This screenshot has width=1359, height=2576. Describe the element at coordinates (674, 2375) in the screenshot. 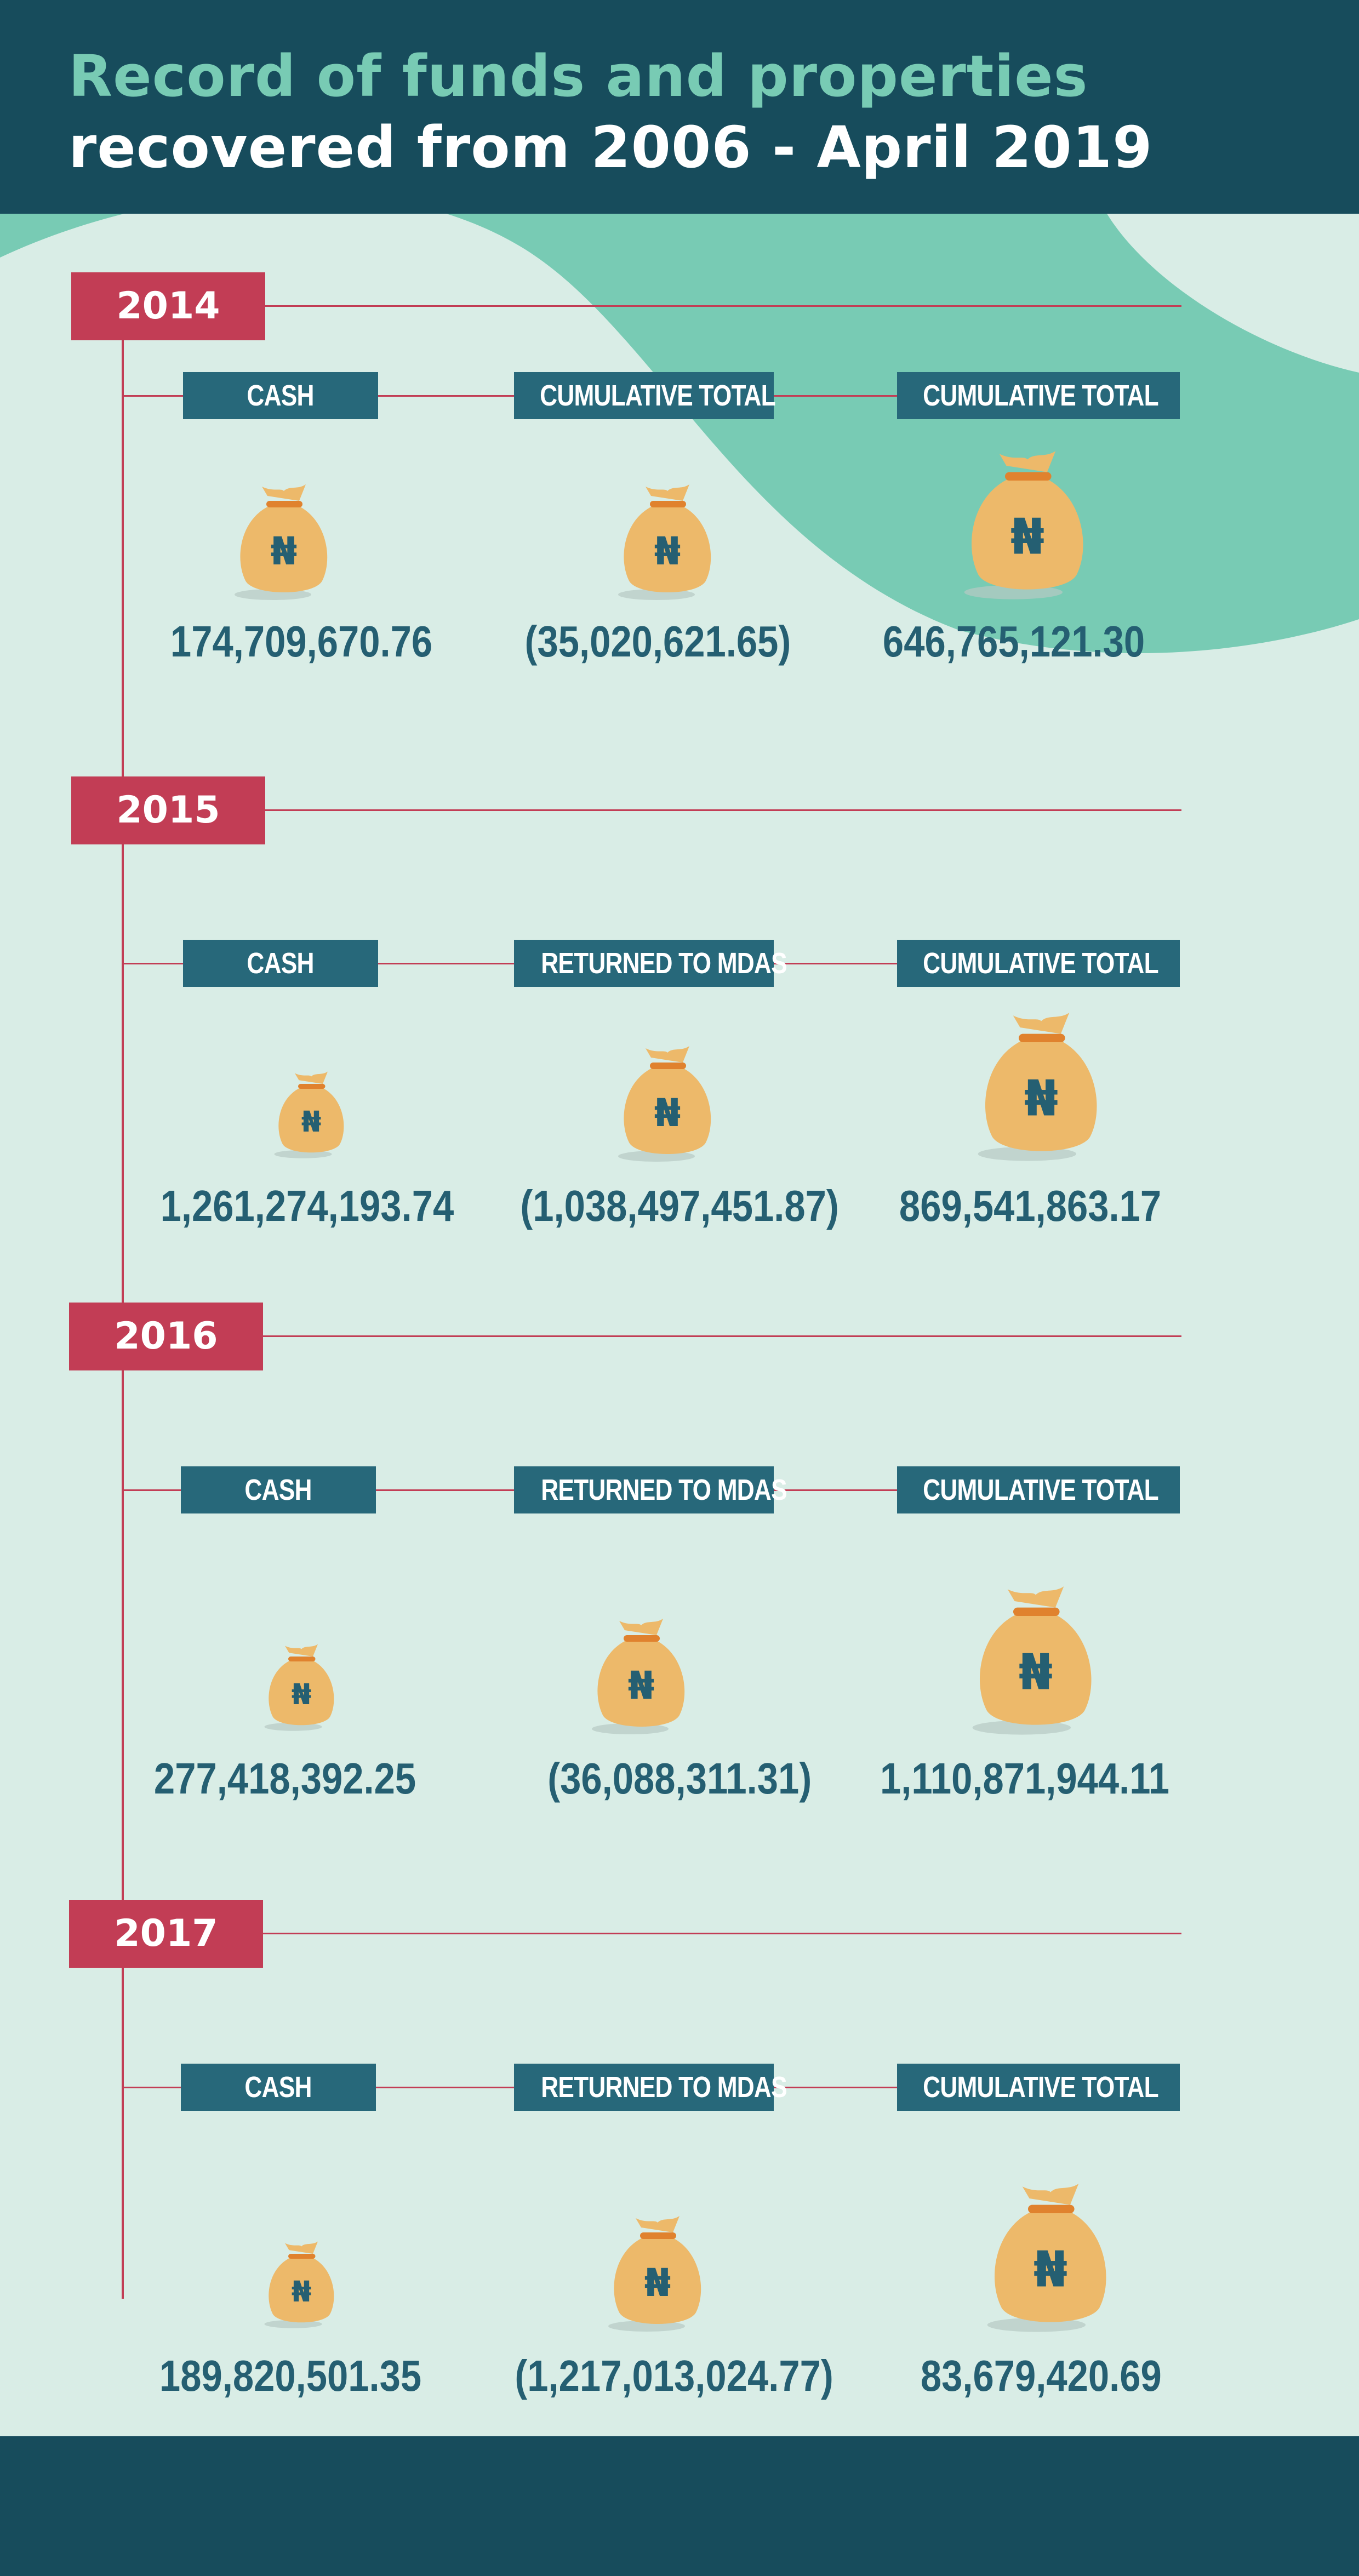

I see `amount-value: (1,217,013,024.77)` at that location.